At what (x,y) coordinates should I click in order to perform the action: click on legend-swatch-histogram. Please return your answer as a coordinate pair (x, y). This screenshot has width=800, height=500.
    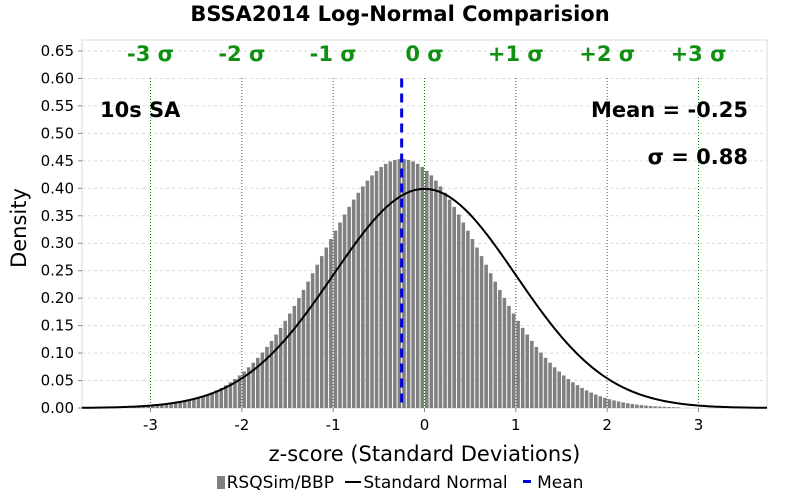
    Looking at the image, I should click on (220, 482).